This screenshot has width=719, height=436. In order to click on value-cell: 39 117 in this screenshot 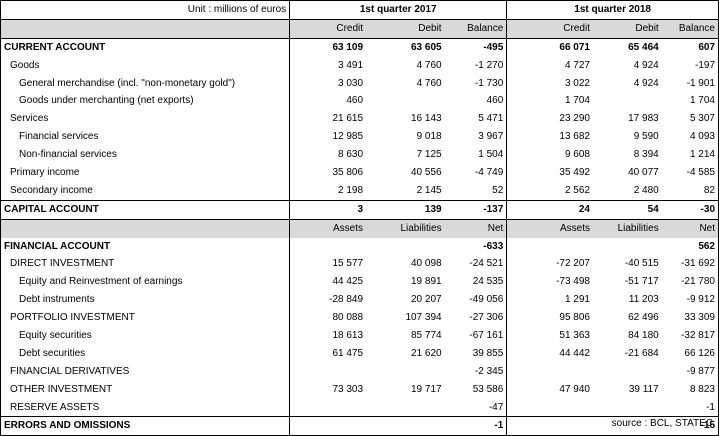, I will do `click(643, 389)`.